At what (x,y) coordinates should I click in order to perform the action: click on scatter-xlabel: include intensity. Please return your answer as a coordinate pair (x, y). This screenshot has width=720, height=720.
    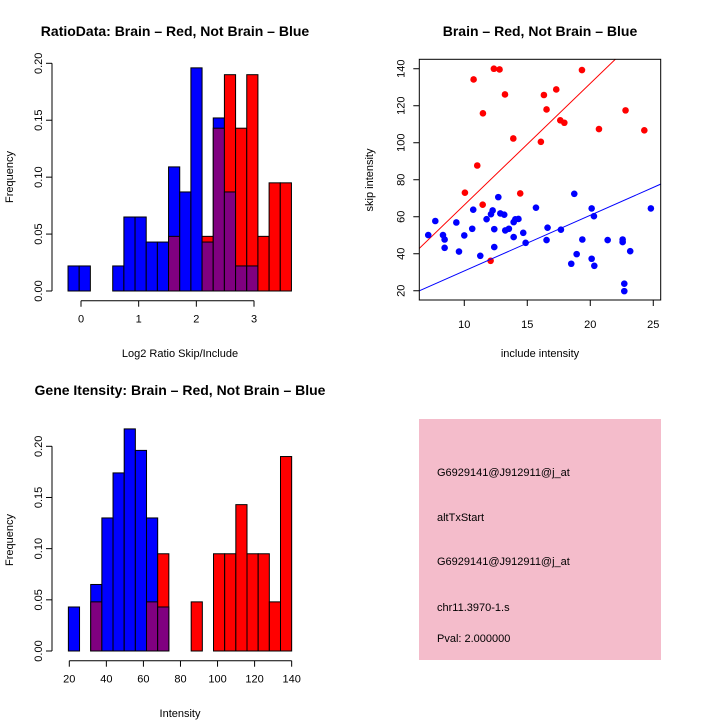
    Looking at the image, I should click on (540, 354).